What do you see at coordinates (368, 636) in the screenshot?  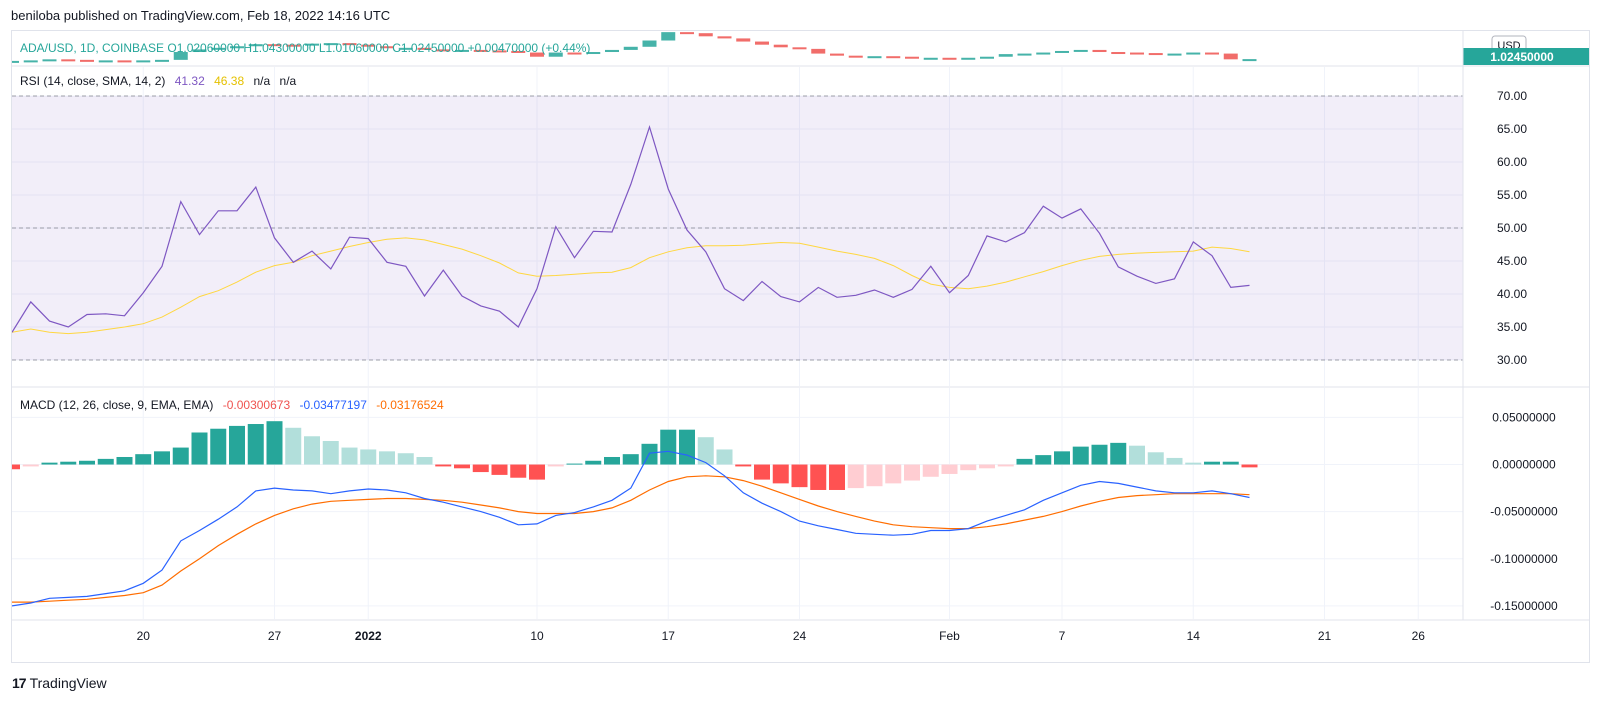 I see `time-axis-label: 2022` at bounding box center [368, 636].